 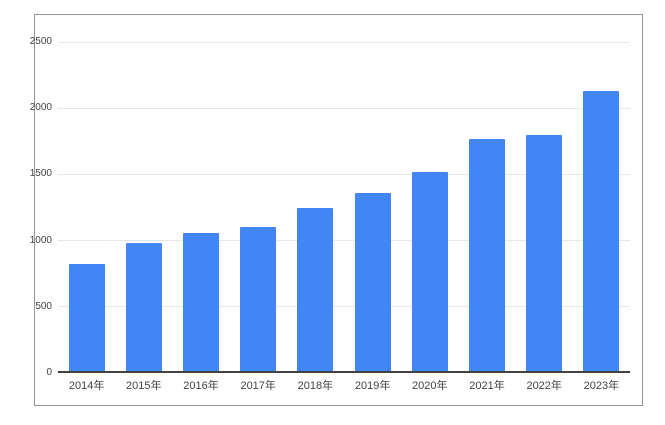 What do you see at coordinates (86, 318) in the screenshot?
I see `bar-2014年` at bounding box center [86, 318].